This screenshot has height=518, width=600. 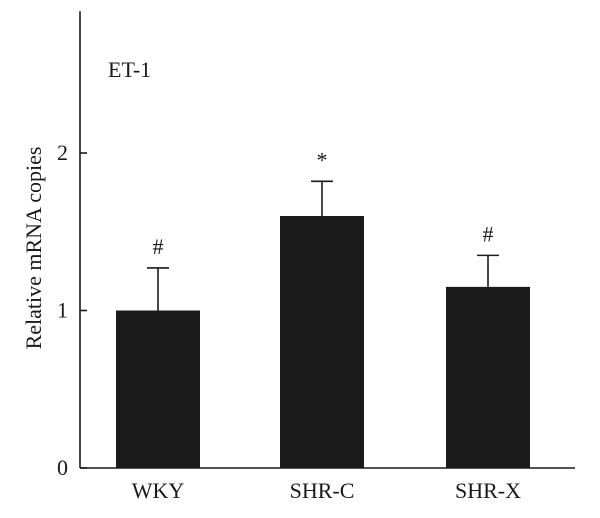 What do you see at coordinates (488, 377) in the screenshot?
I see `bar-shr-x` at bounding box center [488, 377].